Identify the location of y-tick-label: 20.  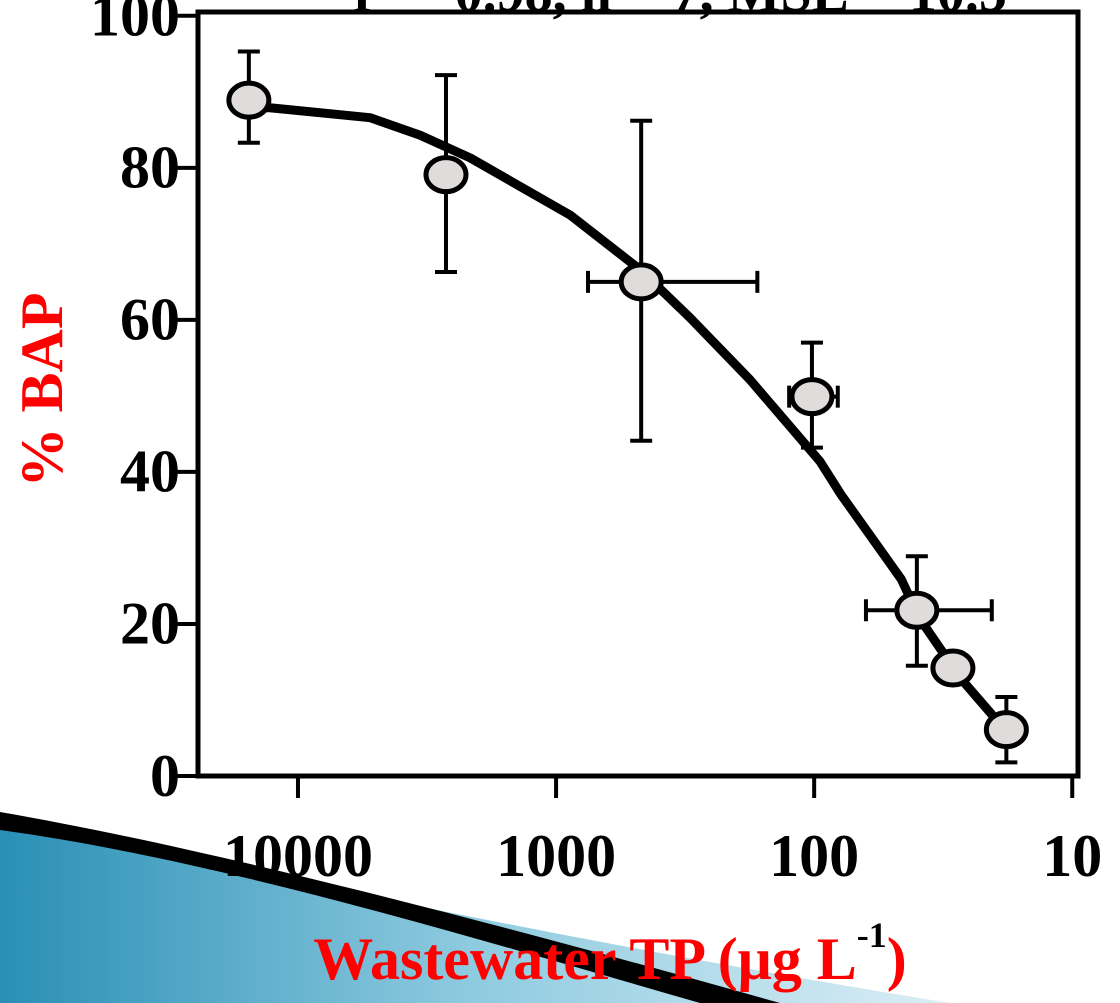
(150, 624).